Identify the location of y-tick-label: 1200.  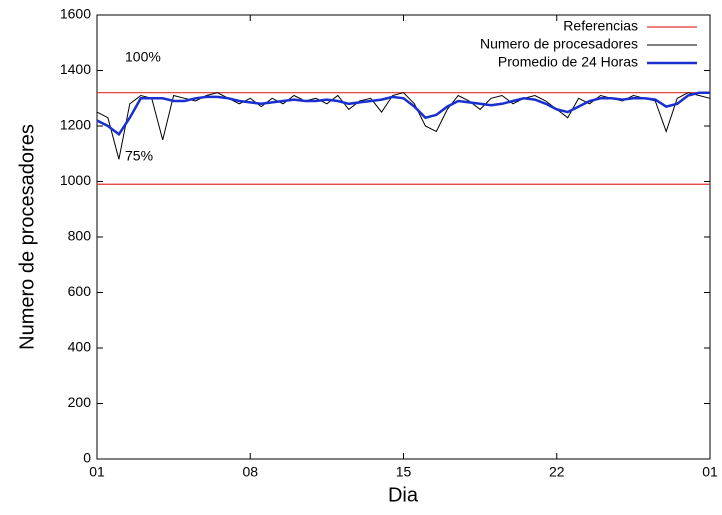
(75, 125).